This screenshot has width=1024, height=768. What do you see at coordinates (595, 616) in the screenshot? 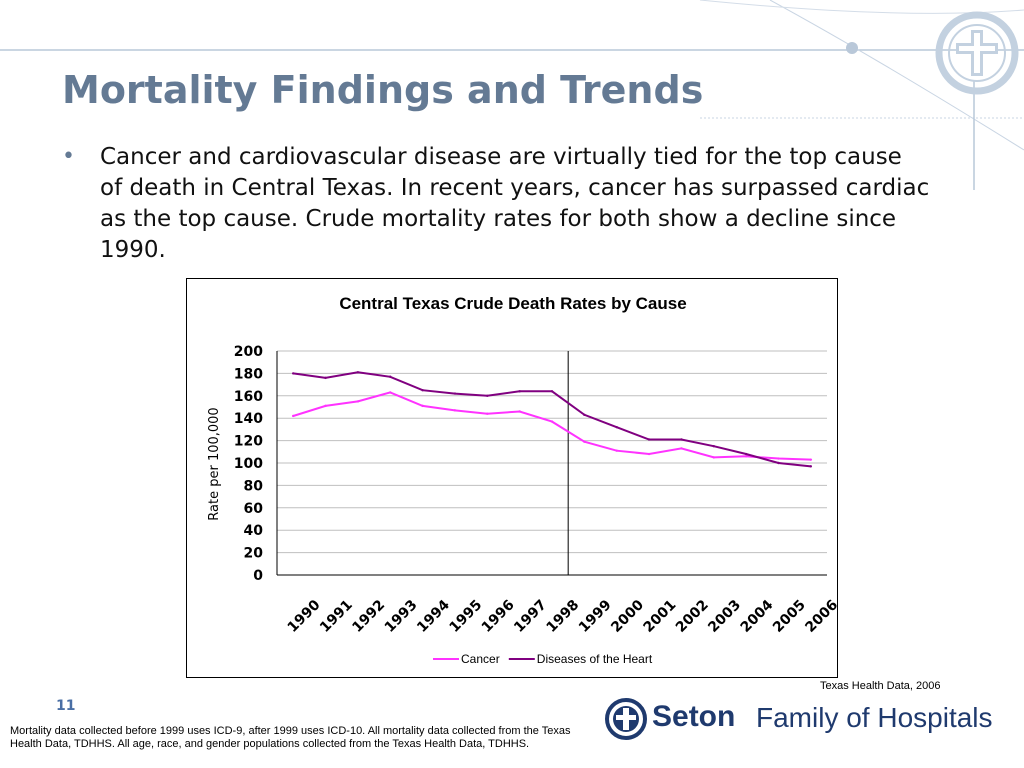
I see `x-tick-label: 1999` at bounding box center [595, 616].